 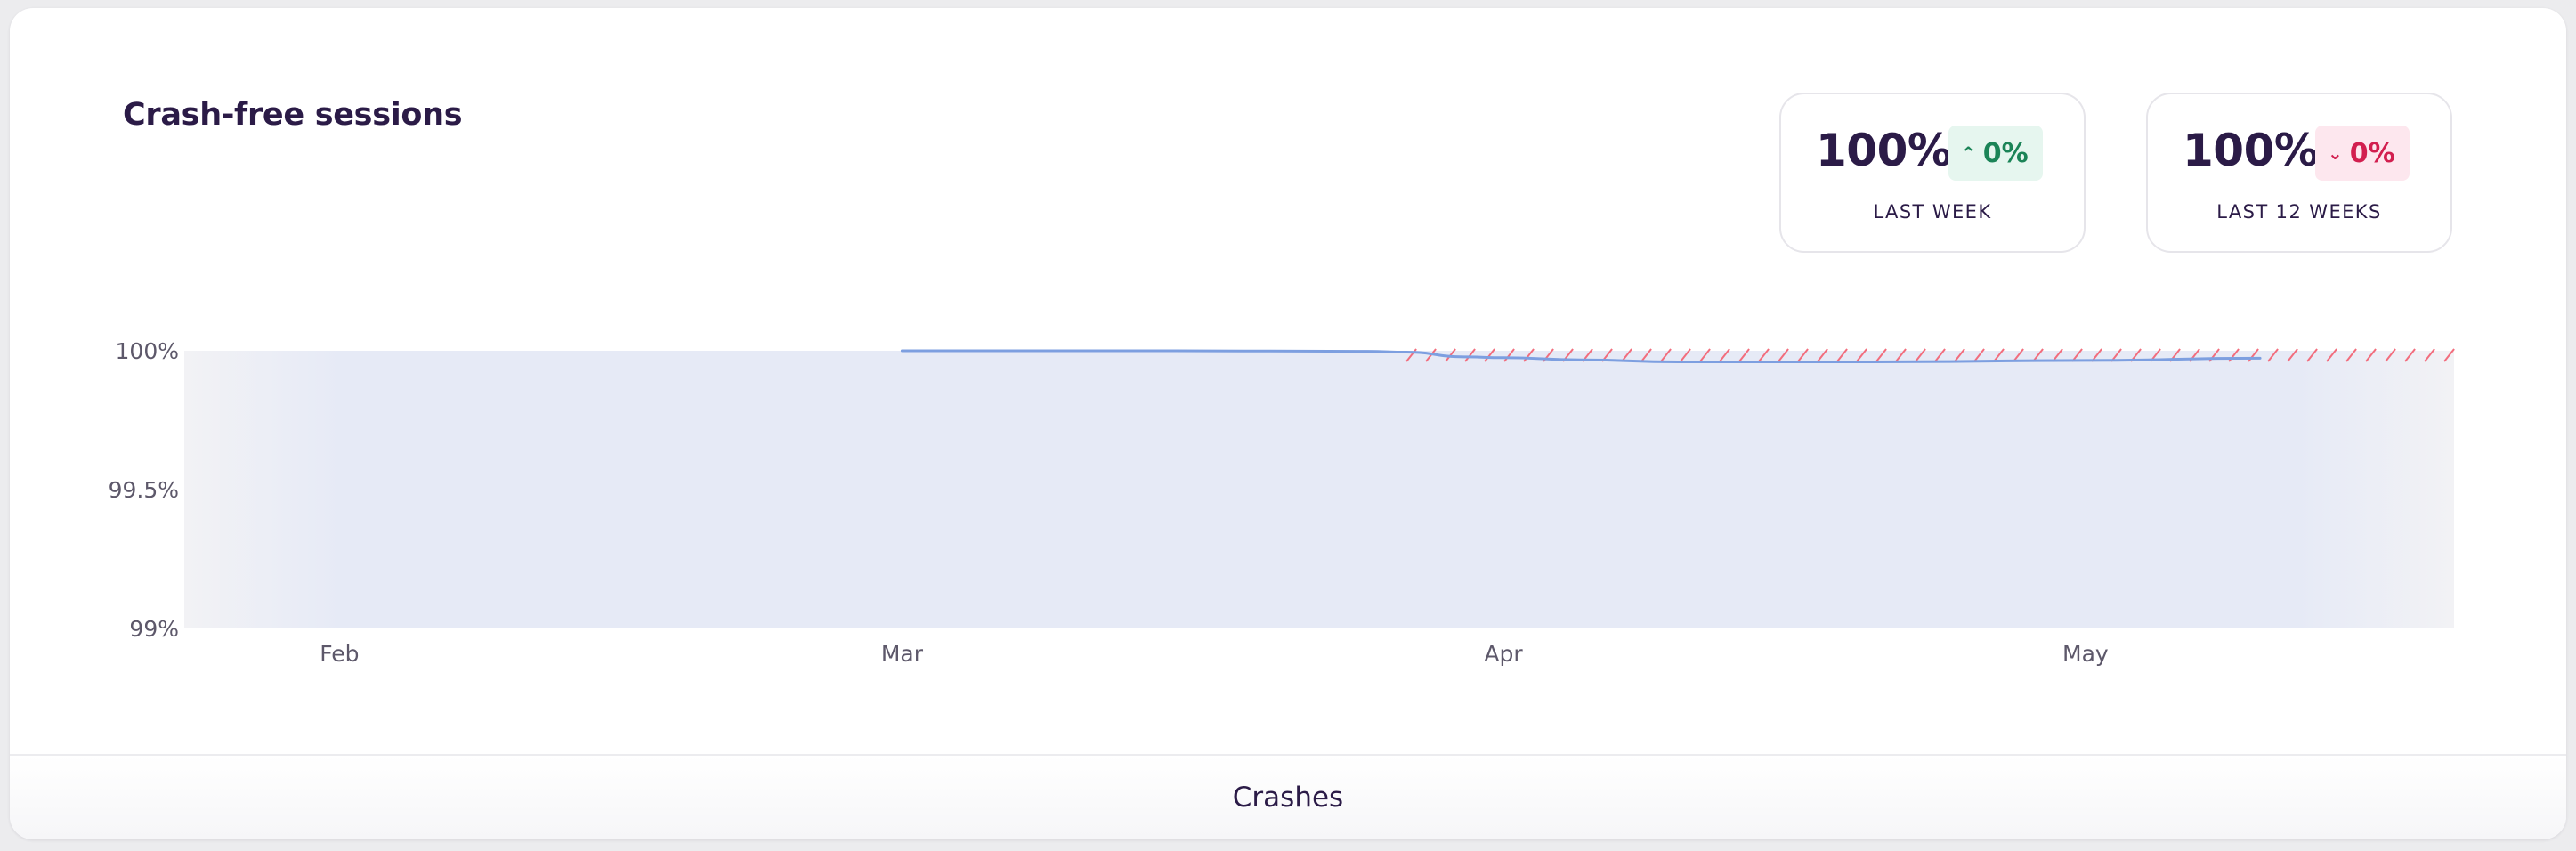 I want to click on x-tick-label: Feb, so click(x=339, y=654).